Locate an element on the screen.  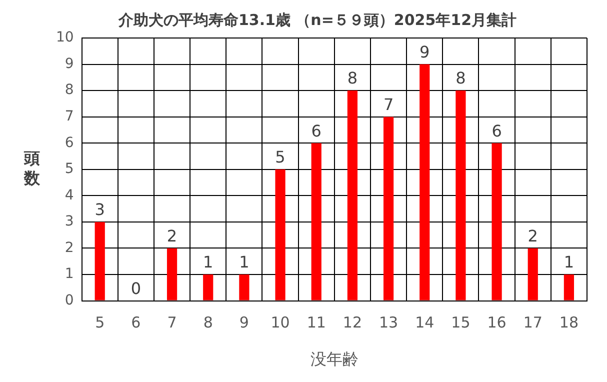
y-tick-label: 0 is located at coordinates (69, 300).